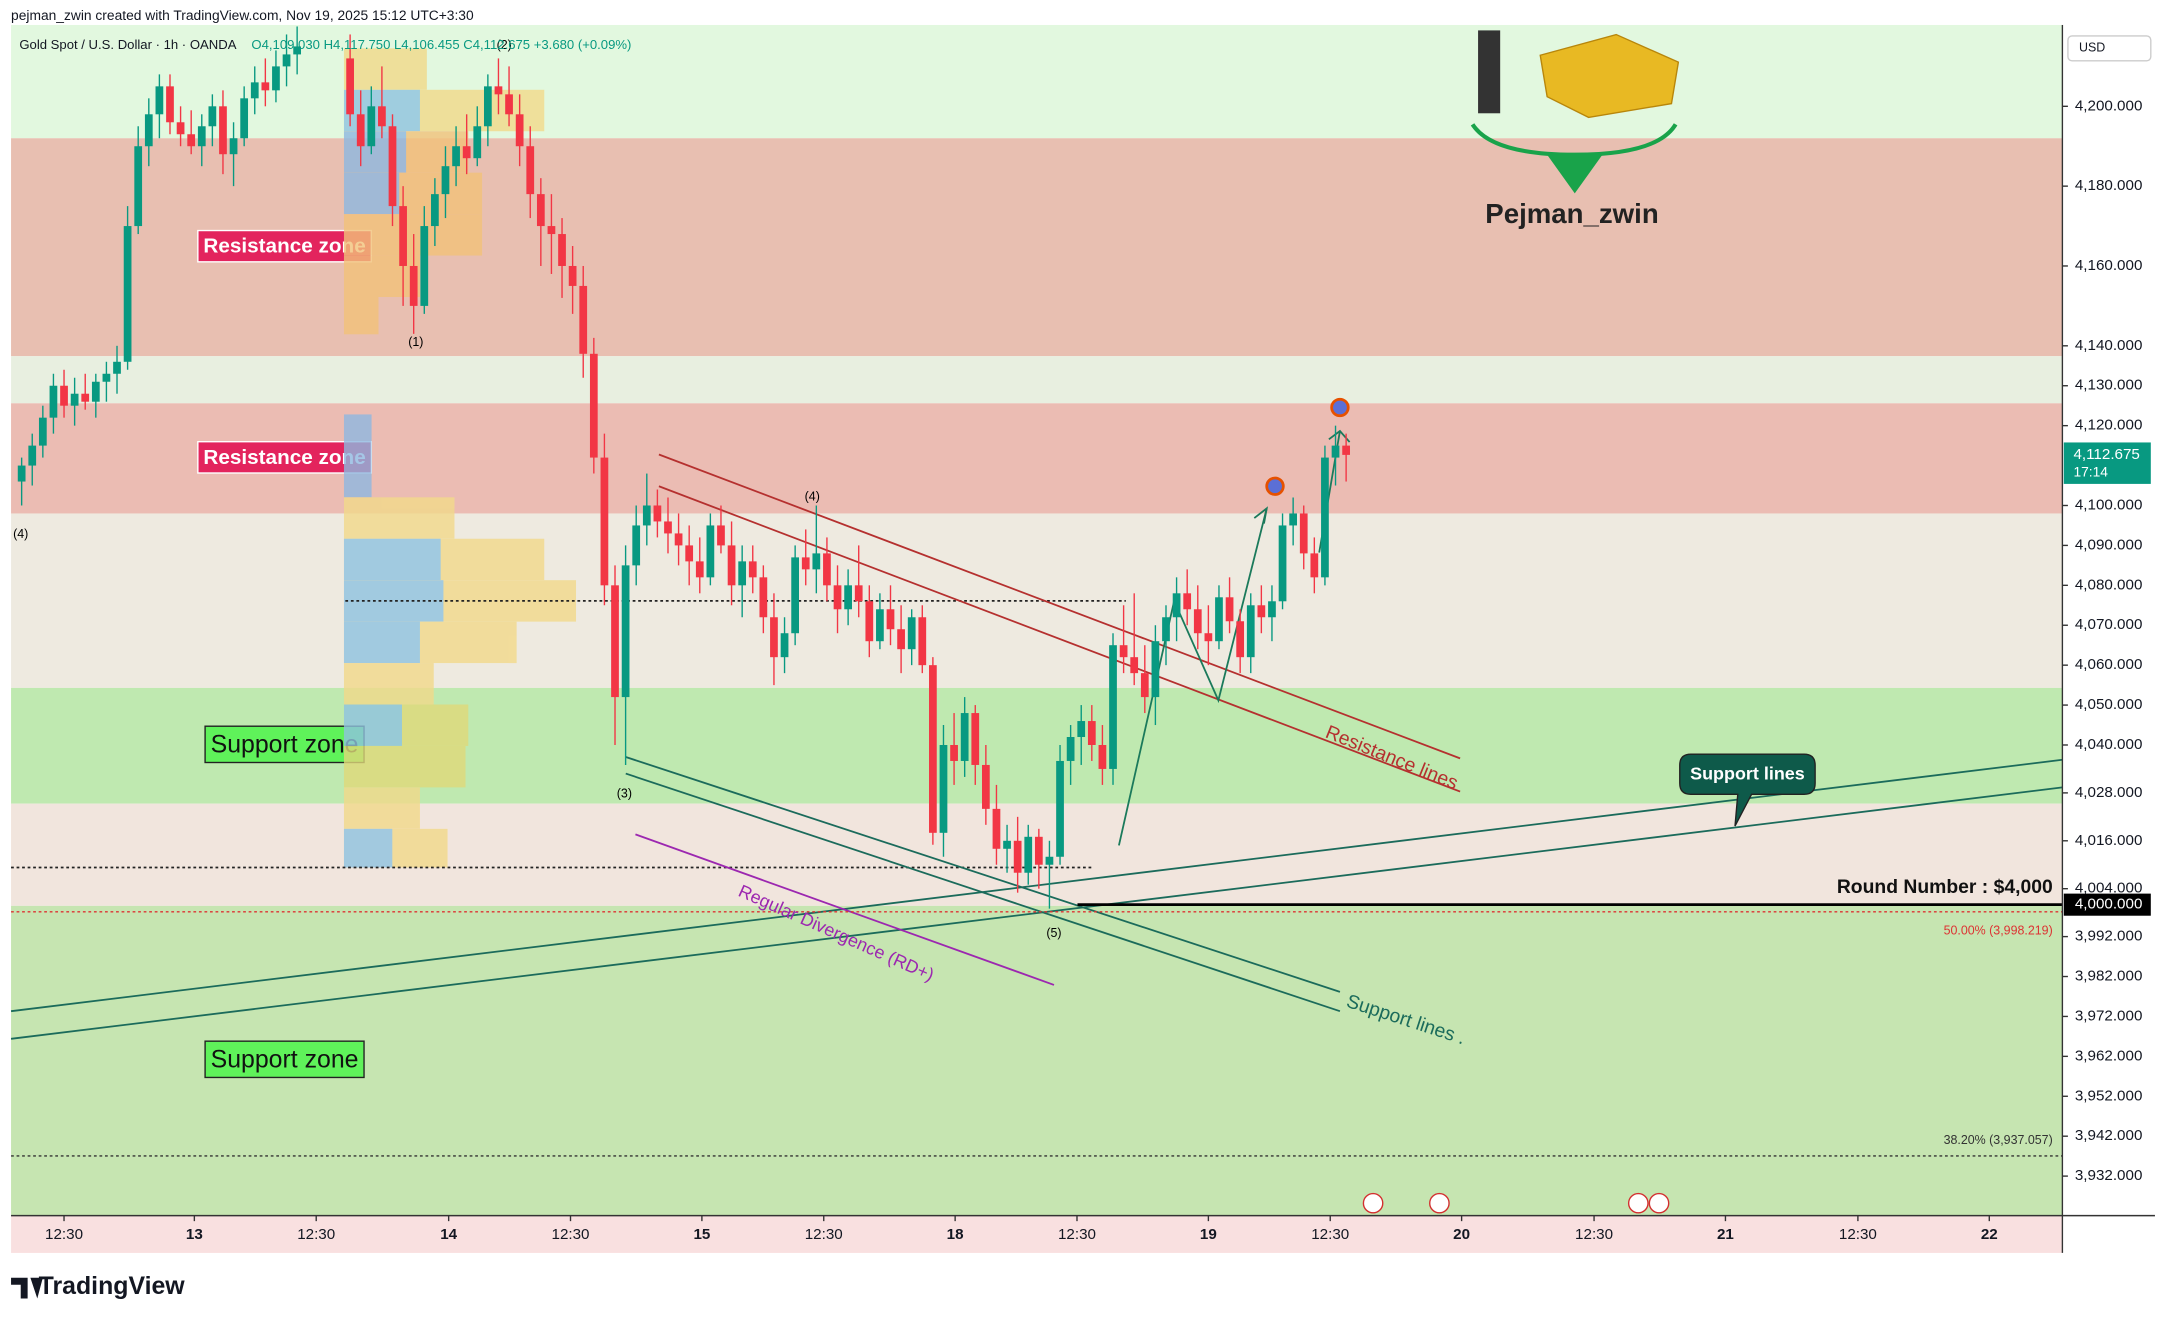 The width and height of the screenshot is (2166, 1322). What do you see at coordinates (1747, 774) in the screenshot?
I see `callout-text: Support lines` at bounding box center [1747, 774].